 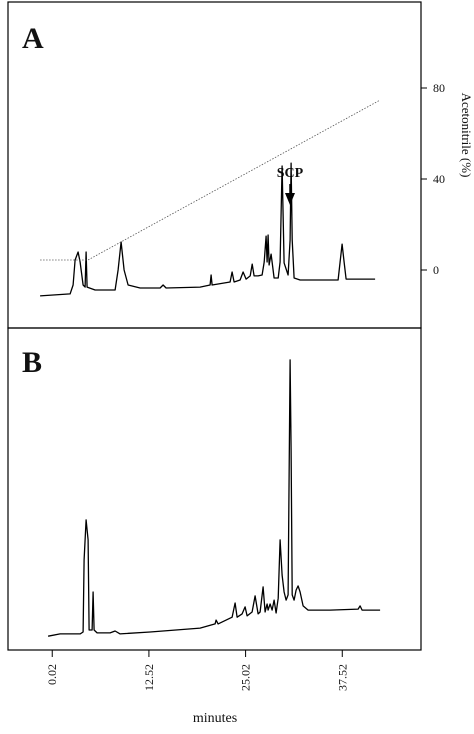 I want to click on x-axis-label: minutes, so click(x=215, y=718).